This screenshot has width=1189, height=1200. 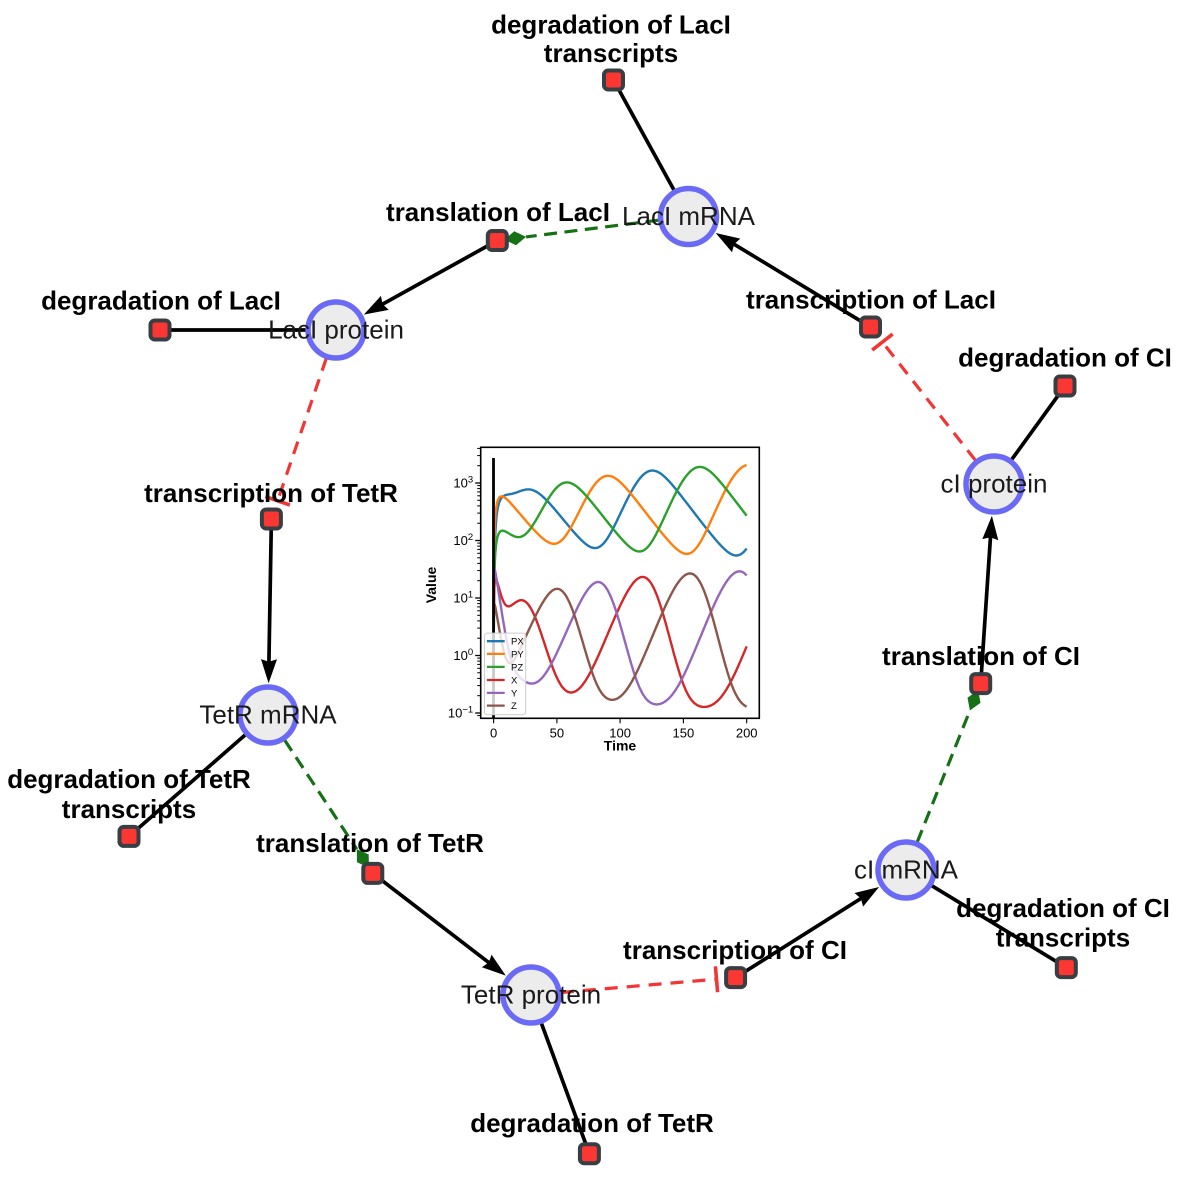 I want to click on svg-text: translation of TetR, so click(x=370, y=843).